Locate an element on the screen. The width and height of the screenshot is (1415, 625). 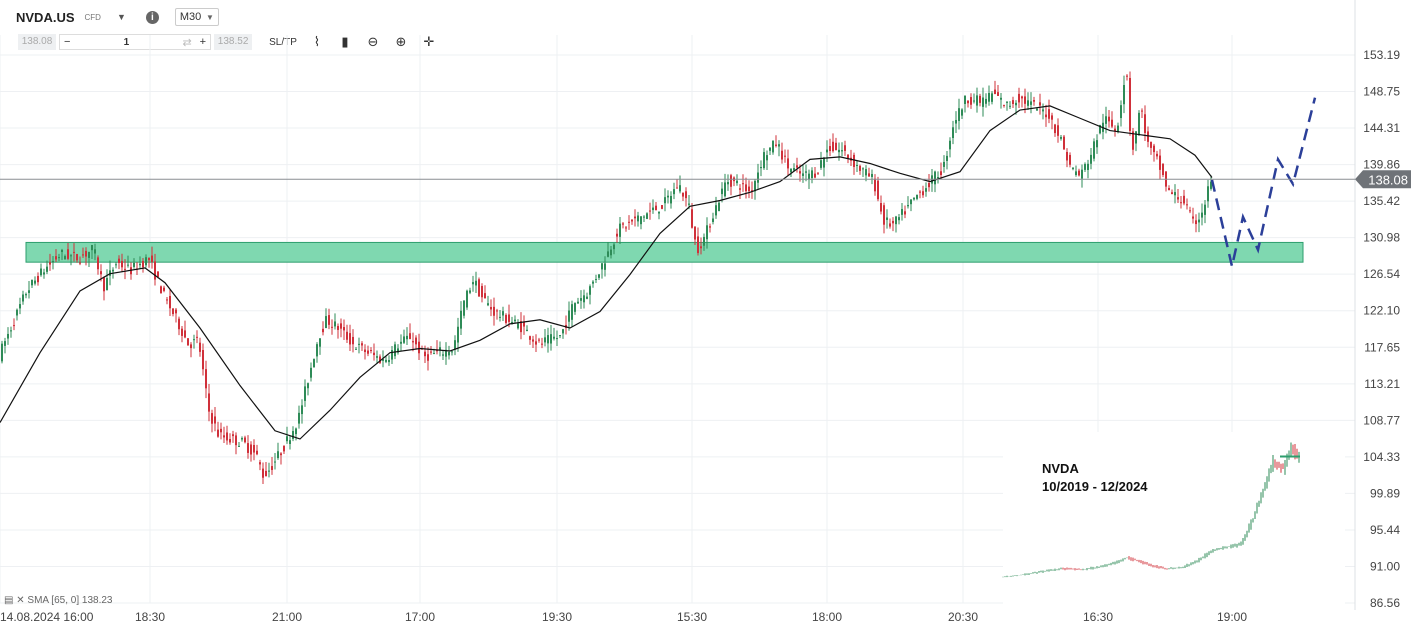
plus-icon: + is located at coordinates (203, 42).